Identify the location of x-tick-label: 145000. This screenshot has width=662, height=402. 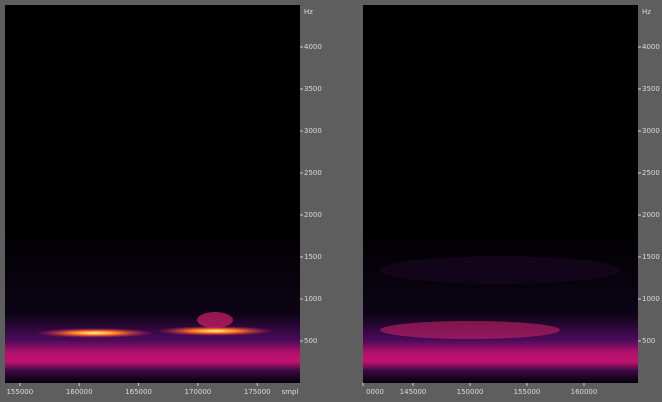
(413, 392).